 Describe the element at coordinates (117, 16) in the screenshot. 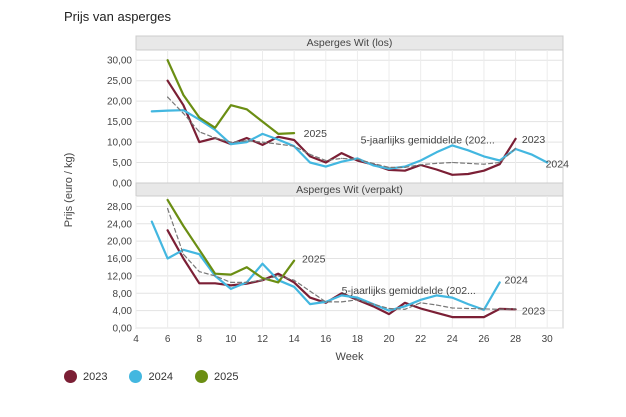

I see `chart-title: Prijs van asperges` at that location.